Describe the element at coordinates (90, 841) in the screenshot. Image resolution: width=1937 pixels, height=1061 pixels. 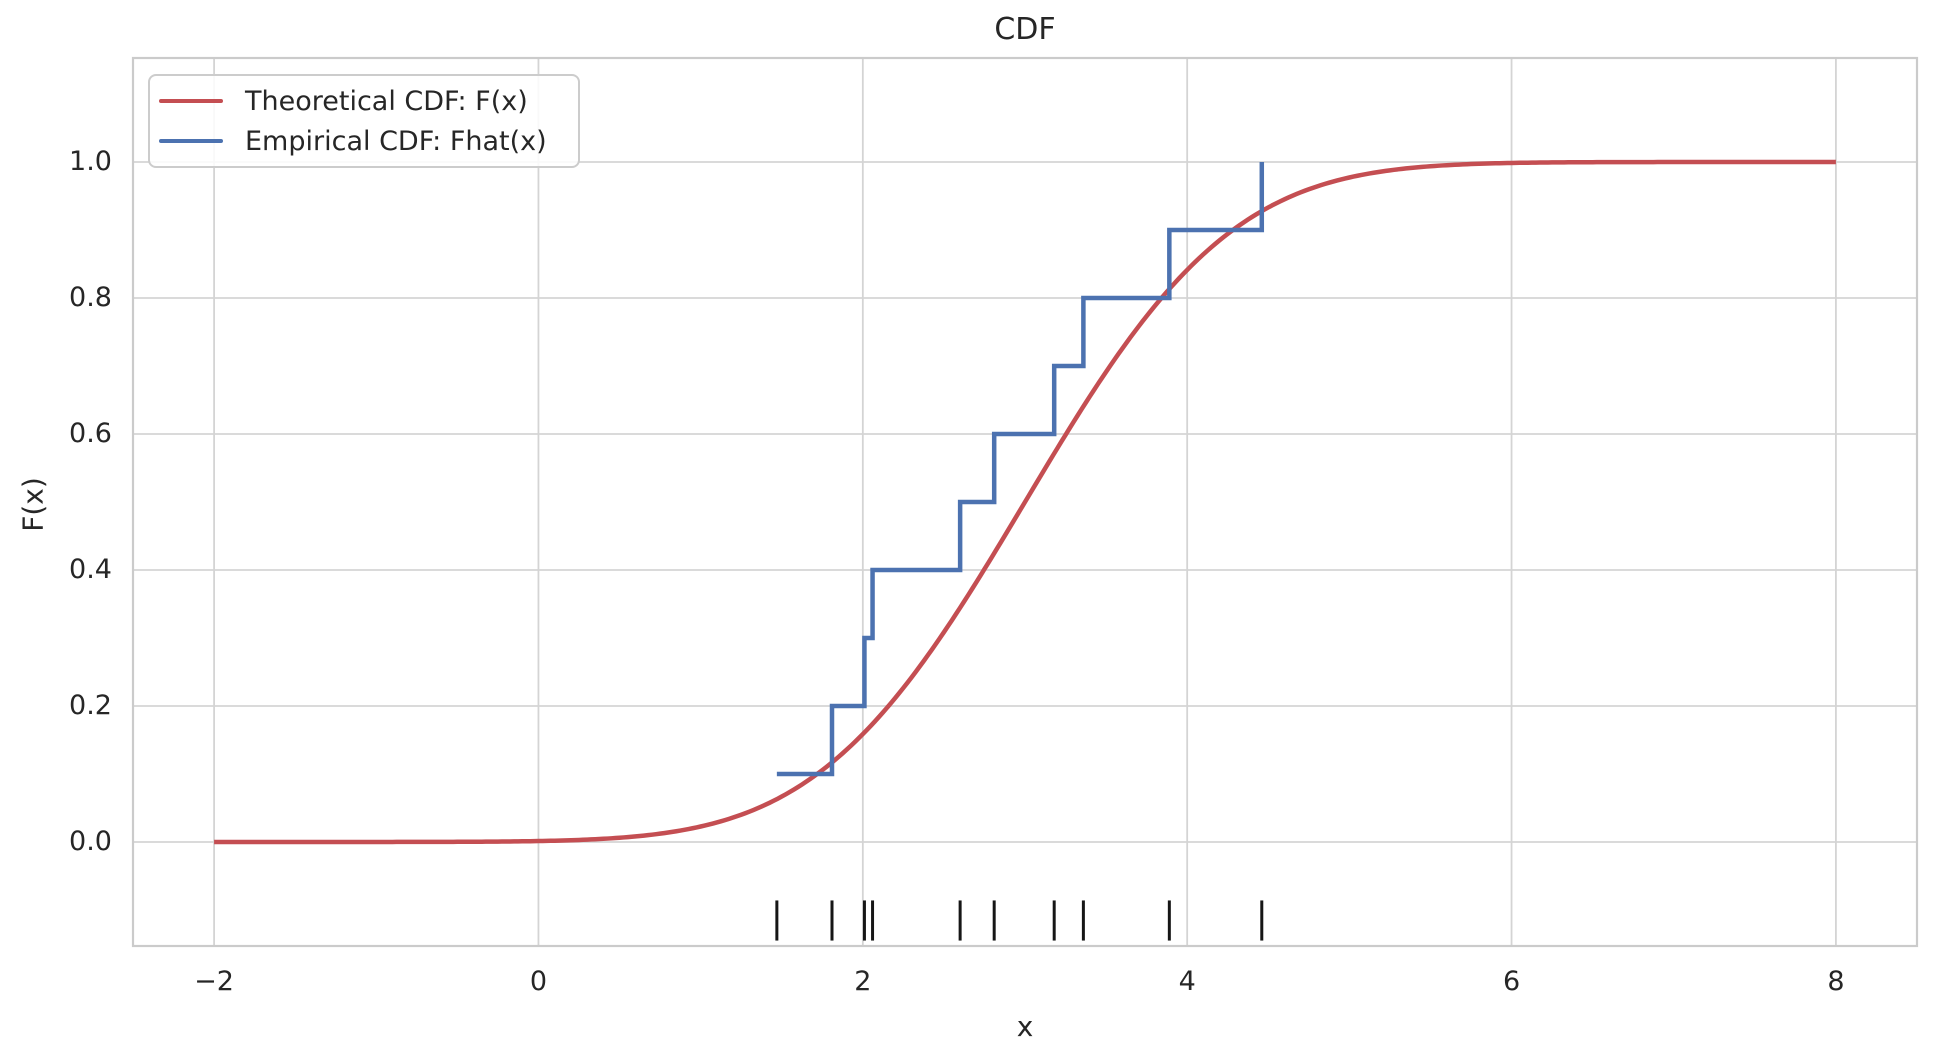
I see `y-tick-label: 0.0` at that location.